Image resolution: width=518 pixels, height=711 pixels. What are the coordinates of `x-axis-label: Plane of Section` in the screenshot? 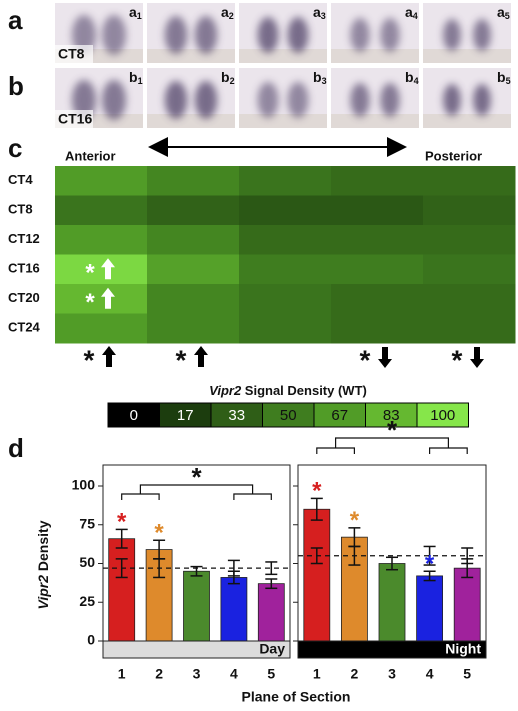 It's located at (296, 697).